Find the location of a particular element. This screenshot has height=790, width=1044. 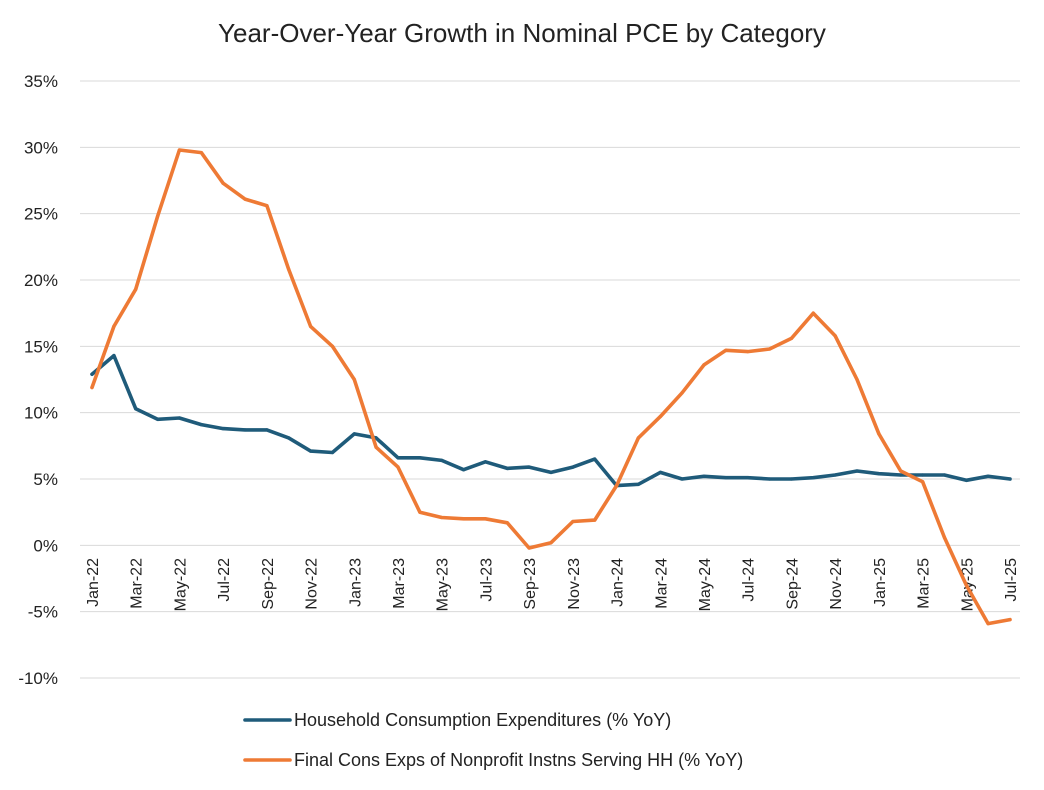

y-tick-label: 25% is located at coordinates (41, 214).